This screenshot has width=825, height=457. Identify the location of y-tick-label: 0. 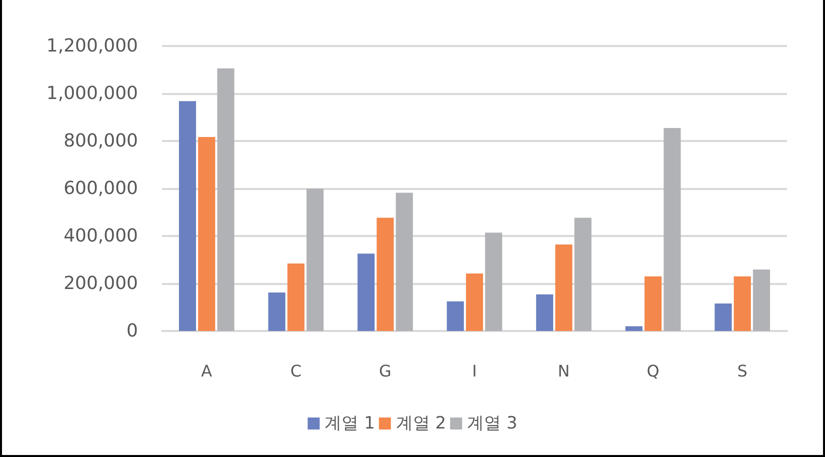
(132, 331).